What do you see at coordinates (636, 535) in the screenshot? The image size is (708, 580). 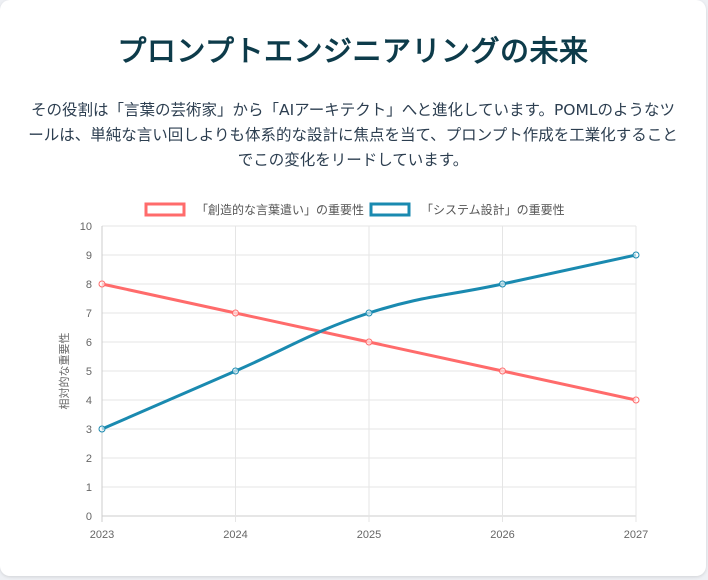 I see `x-tick-label: 2027` at bounding box center [636, 535].